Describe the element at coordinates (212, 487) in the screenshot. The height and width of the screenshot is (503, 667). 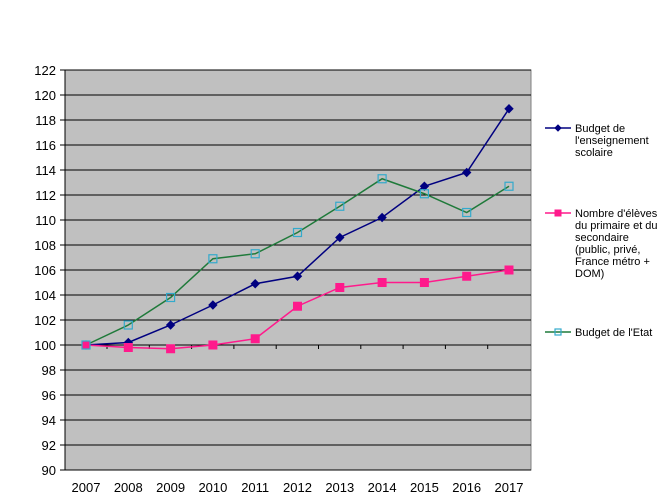
I see `x-tick-label: 2010` at that location.